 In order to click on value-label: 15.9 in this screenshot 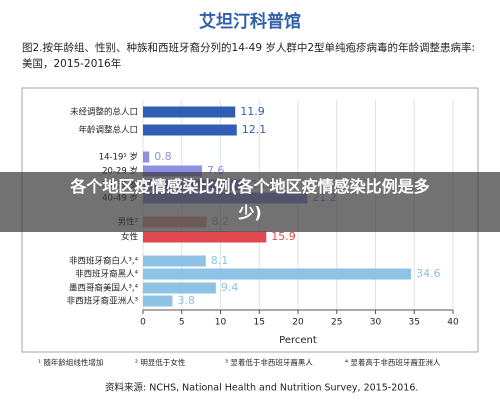, I will do `click(283, 236)`.